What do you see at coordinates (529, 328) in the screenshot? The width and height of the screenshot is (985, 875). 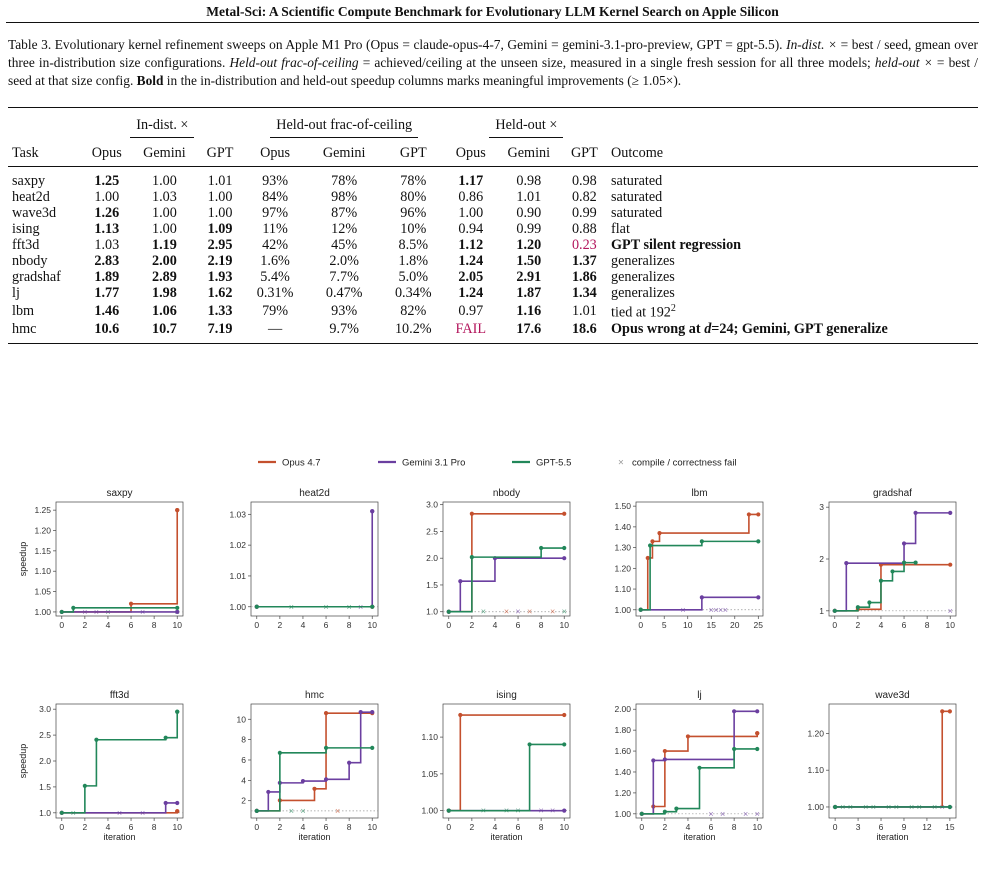 I see `value-cell: 17.6` at bounding box center [529, 328].